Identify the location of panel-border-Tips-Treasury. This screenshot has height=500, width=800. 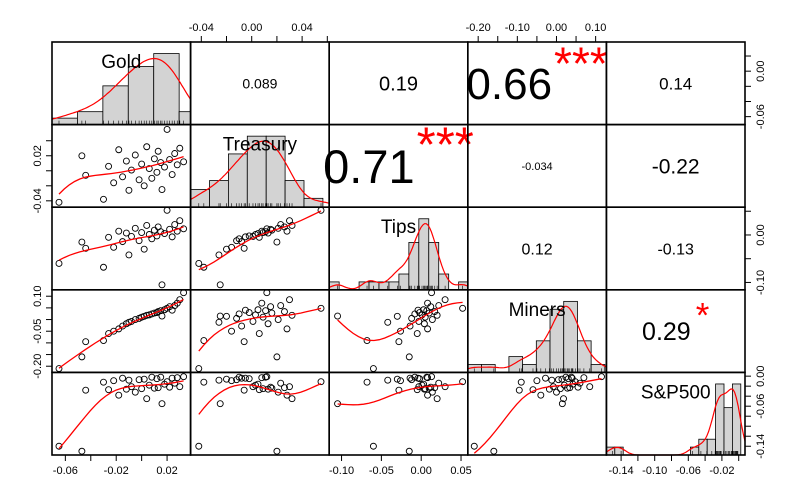
(260, 248).